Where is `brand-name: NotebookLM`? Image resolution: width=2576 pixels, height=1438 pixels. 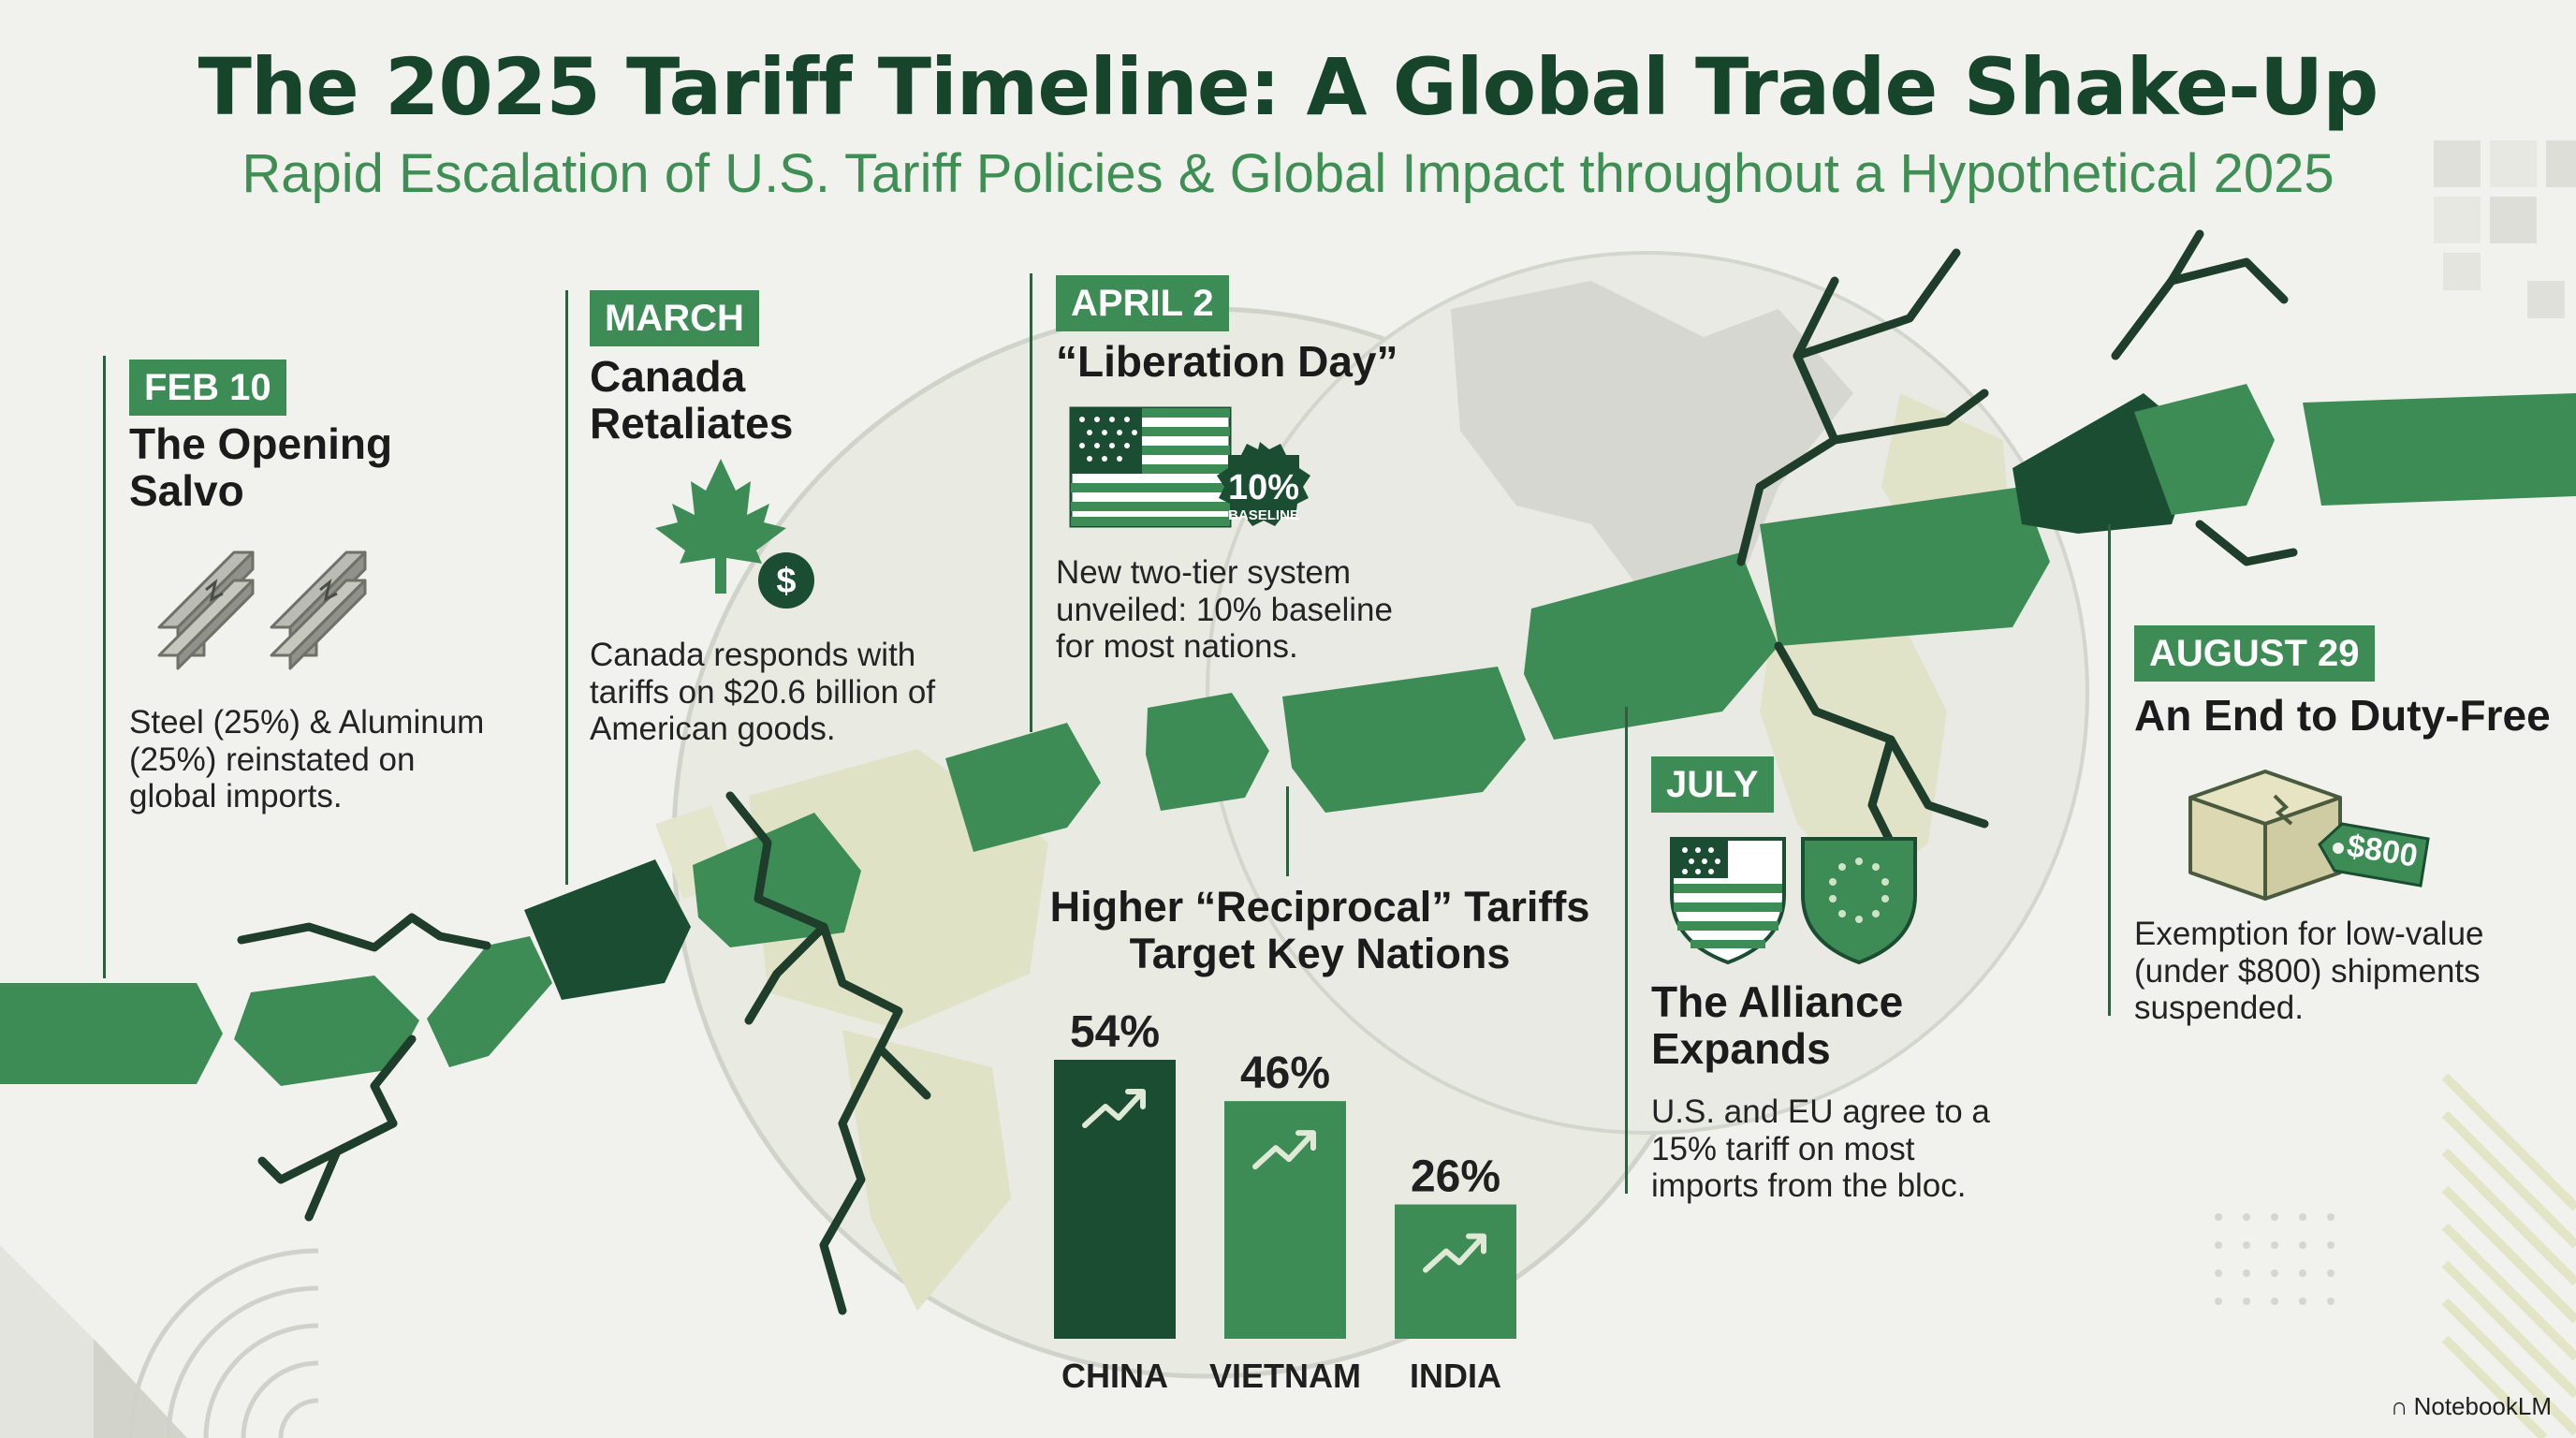 brand-name: NotebookLM is located at coordinates (2482, 1406).